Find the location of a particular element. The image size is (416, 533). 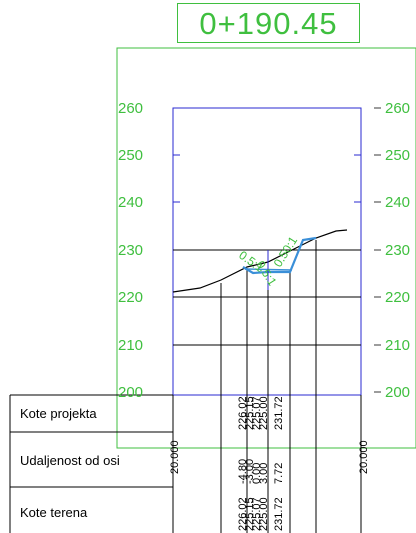

elev-left-210: 210 is located at coordinates (131, 345).